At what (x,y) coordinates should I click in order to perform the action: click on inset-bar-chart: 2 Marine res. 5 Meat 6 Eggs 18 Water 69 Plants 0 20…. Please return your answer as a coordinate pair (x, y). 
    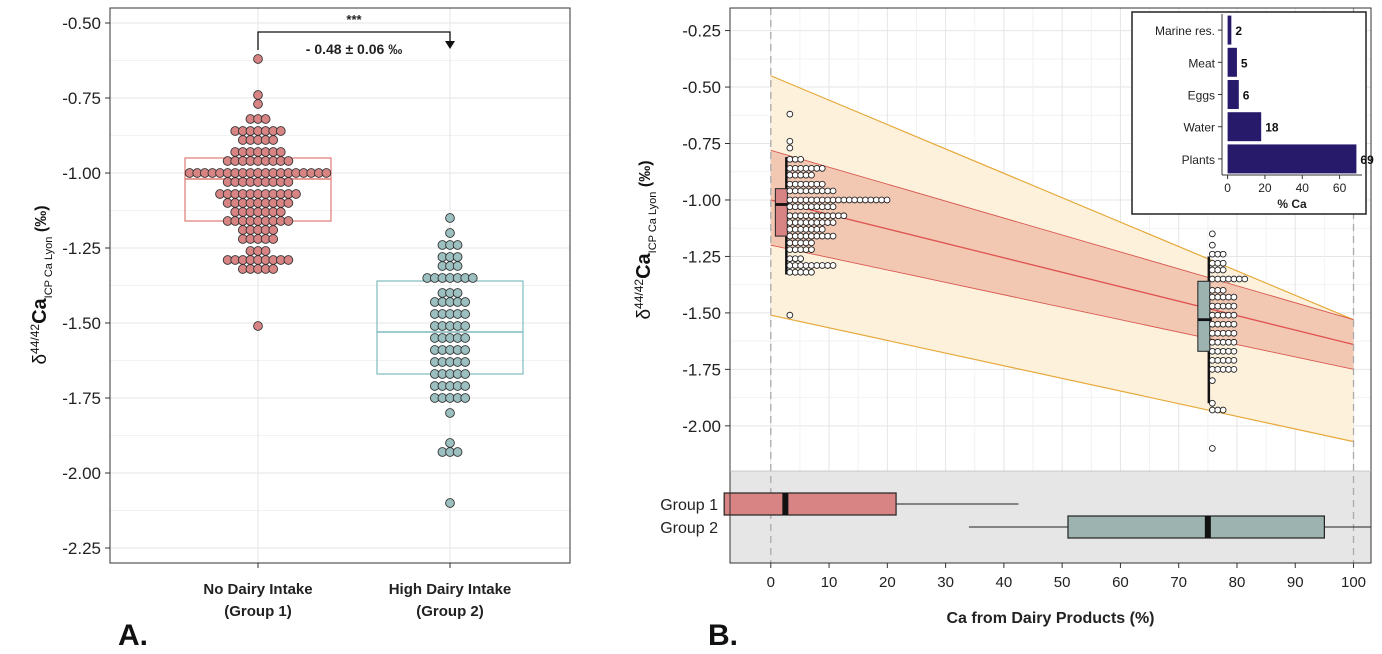
    Looking at the image, I should click on (1252, 113).